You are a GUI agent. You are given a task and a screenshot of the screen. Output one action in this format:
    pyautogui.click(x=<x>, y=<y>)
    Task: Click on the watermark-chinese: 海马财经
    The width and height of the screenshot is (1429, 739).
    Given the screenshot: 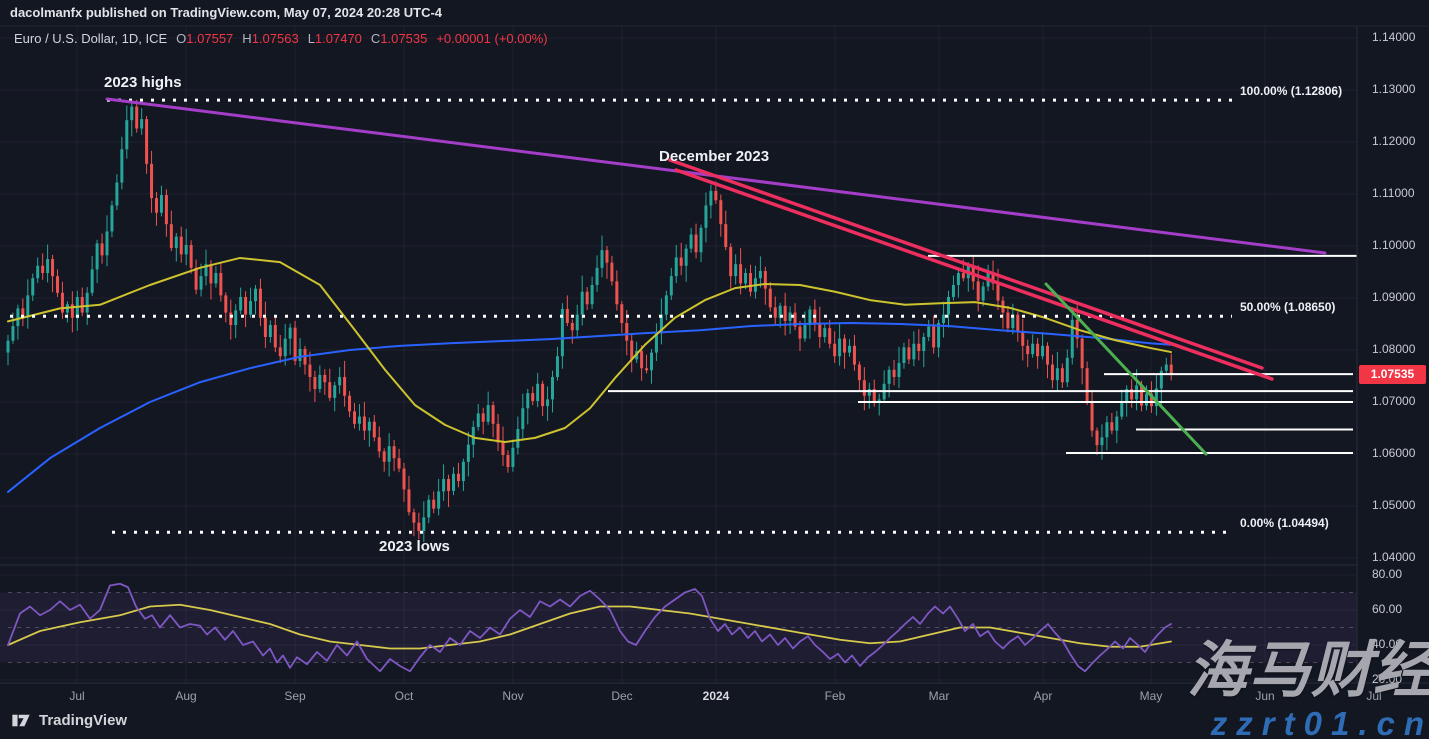 What is the action you would take?
    pyautogui.click(x=1307, y=670)
    